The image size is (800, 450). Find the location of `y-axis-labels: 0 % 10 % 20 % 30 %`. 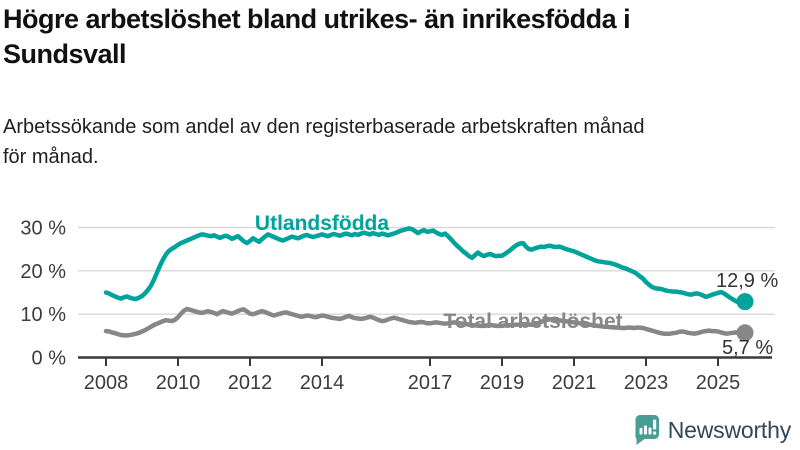

y-axis-labels: 0 % 10 % 20 % 30 % is located at coordinates (43, 294).